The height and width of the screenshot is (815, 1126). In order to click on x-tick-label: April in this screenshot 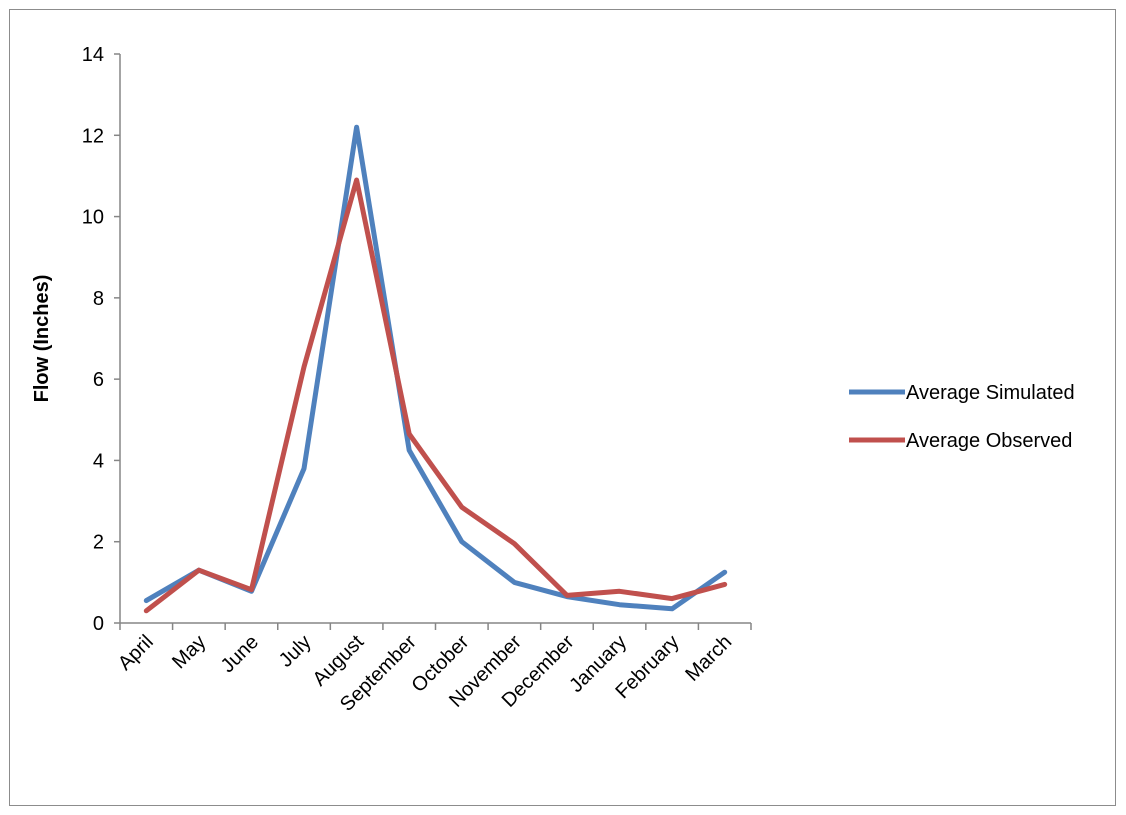, I will do `click(136, 653)`.